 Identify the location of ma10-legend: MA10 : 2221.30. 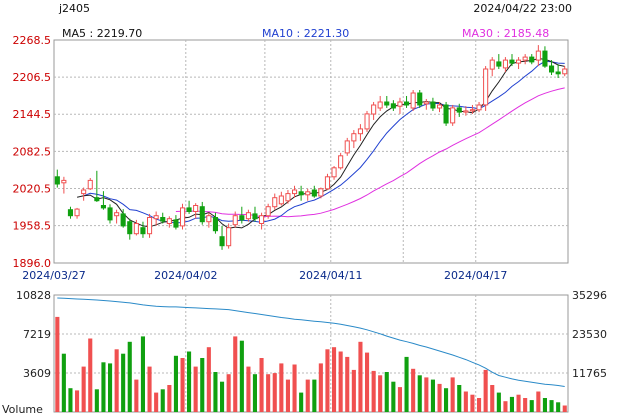
(306, 33).